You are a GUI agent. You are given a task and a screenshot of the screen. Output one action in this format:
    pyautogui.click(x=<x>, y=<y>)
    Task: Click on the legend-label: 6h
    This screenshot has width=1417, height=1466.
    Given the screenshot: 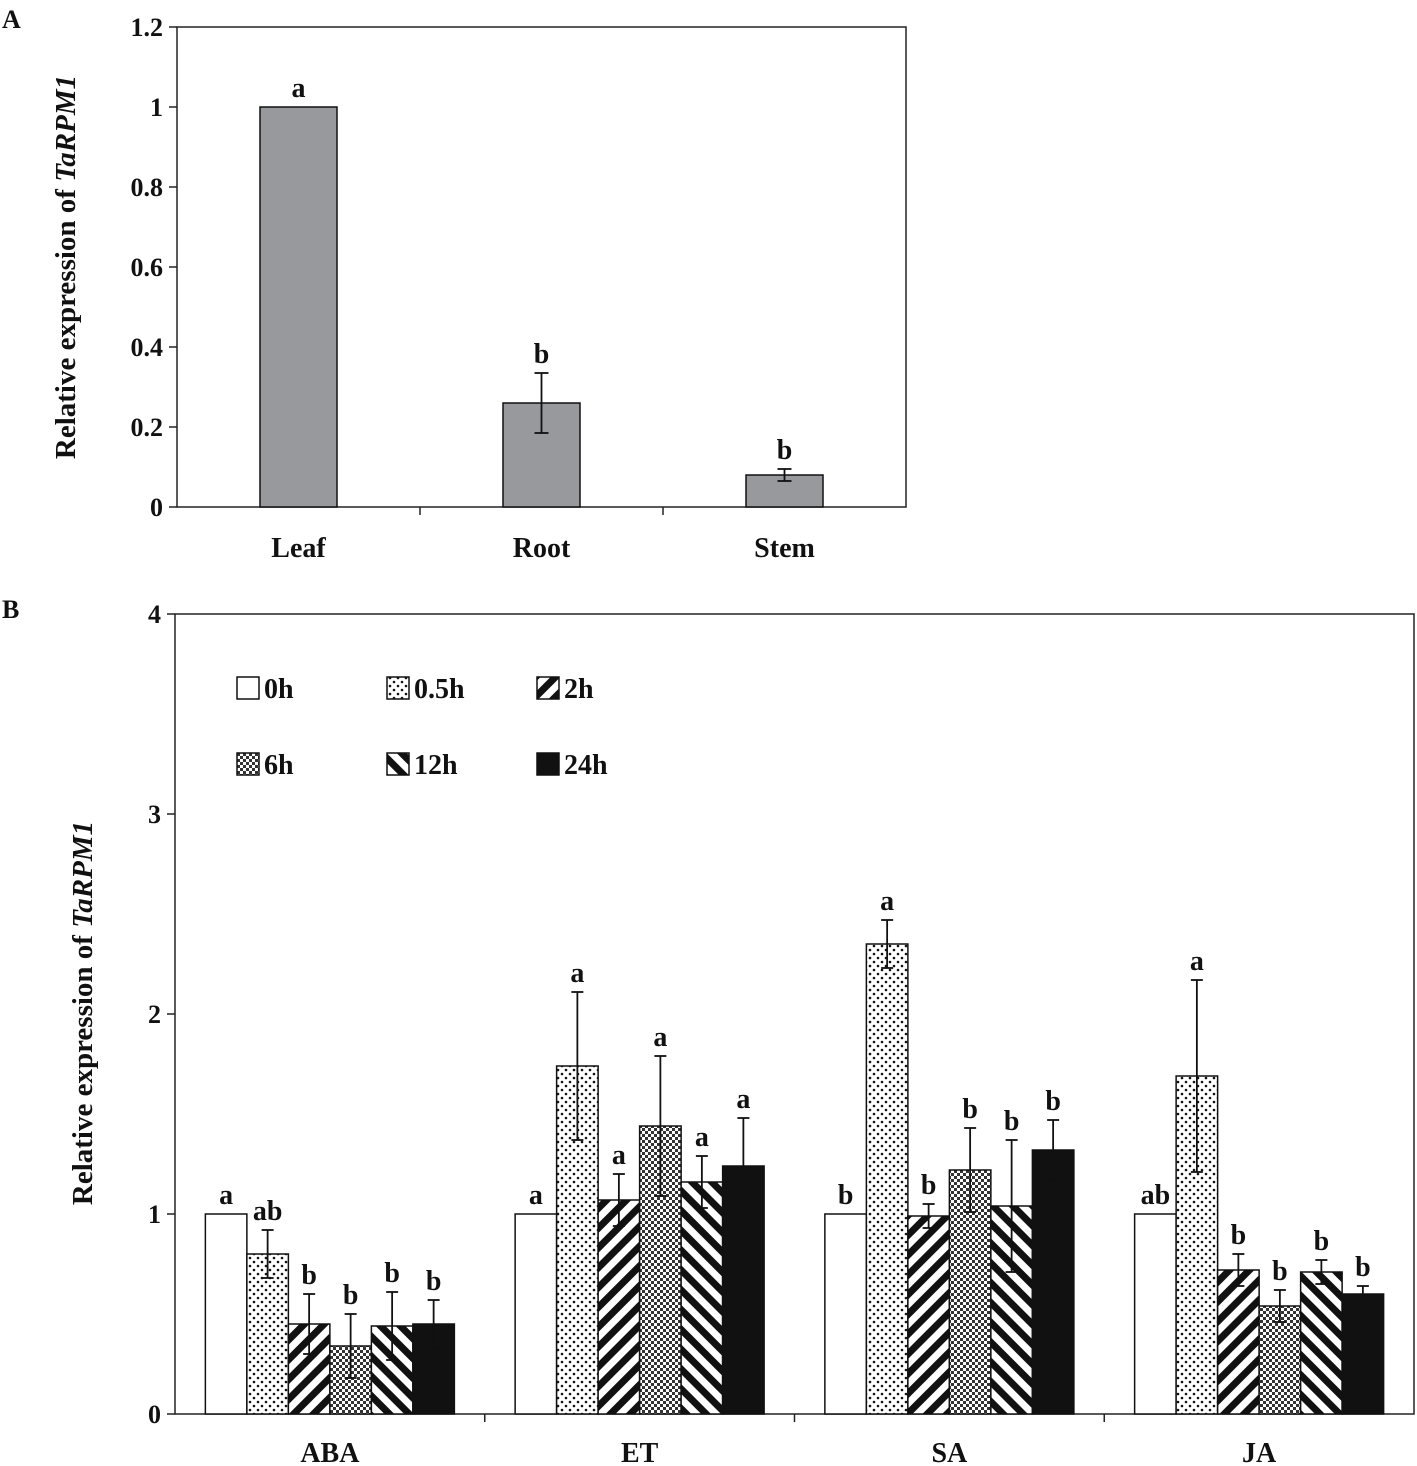 What is the action you would take?
    pyautogui.click(x=279, y=765)
    